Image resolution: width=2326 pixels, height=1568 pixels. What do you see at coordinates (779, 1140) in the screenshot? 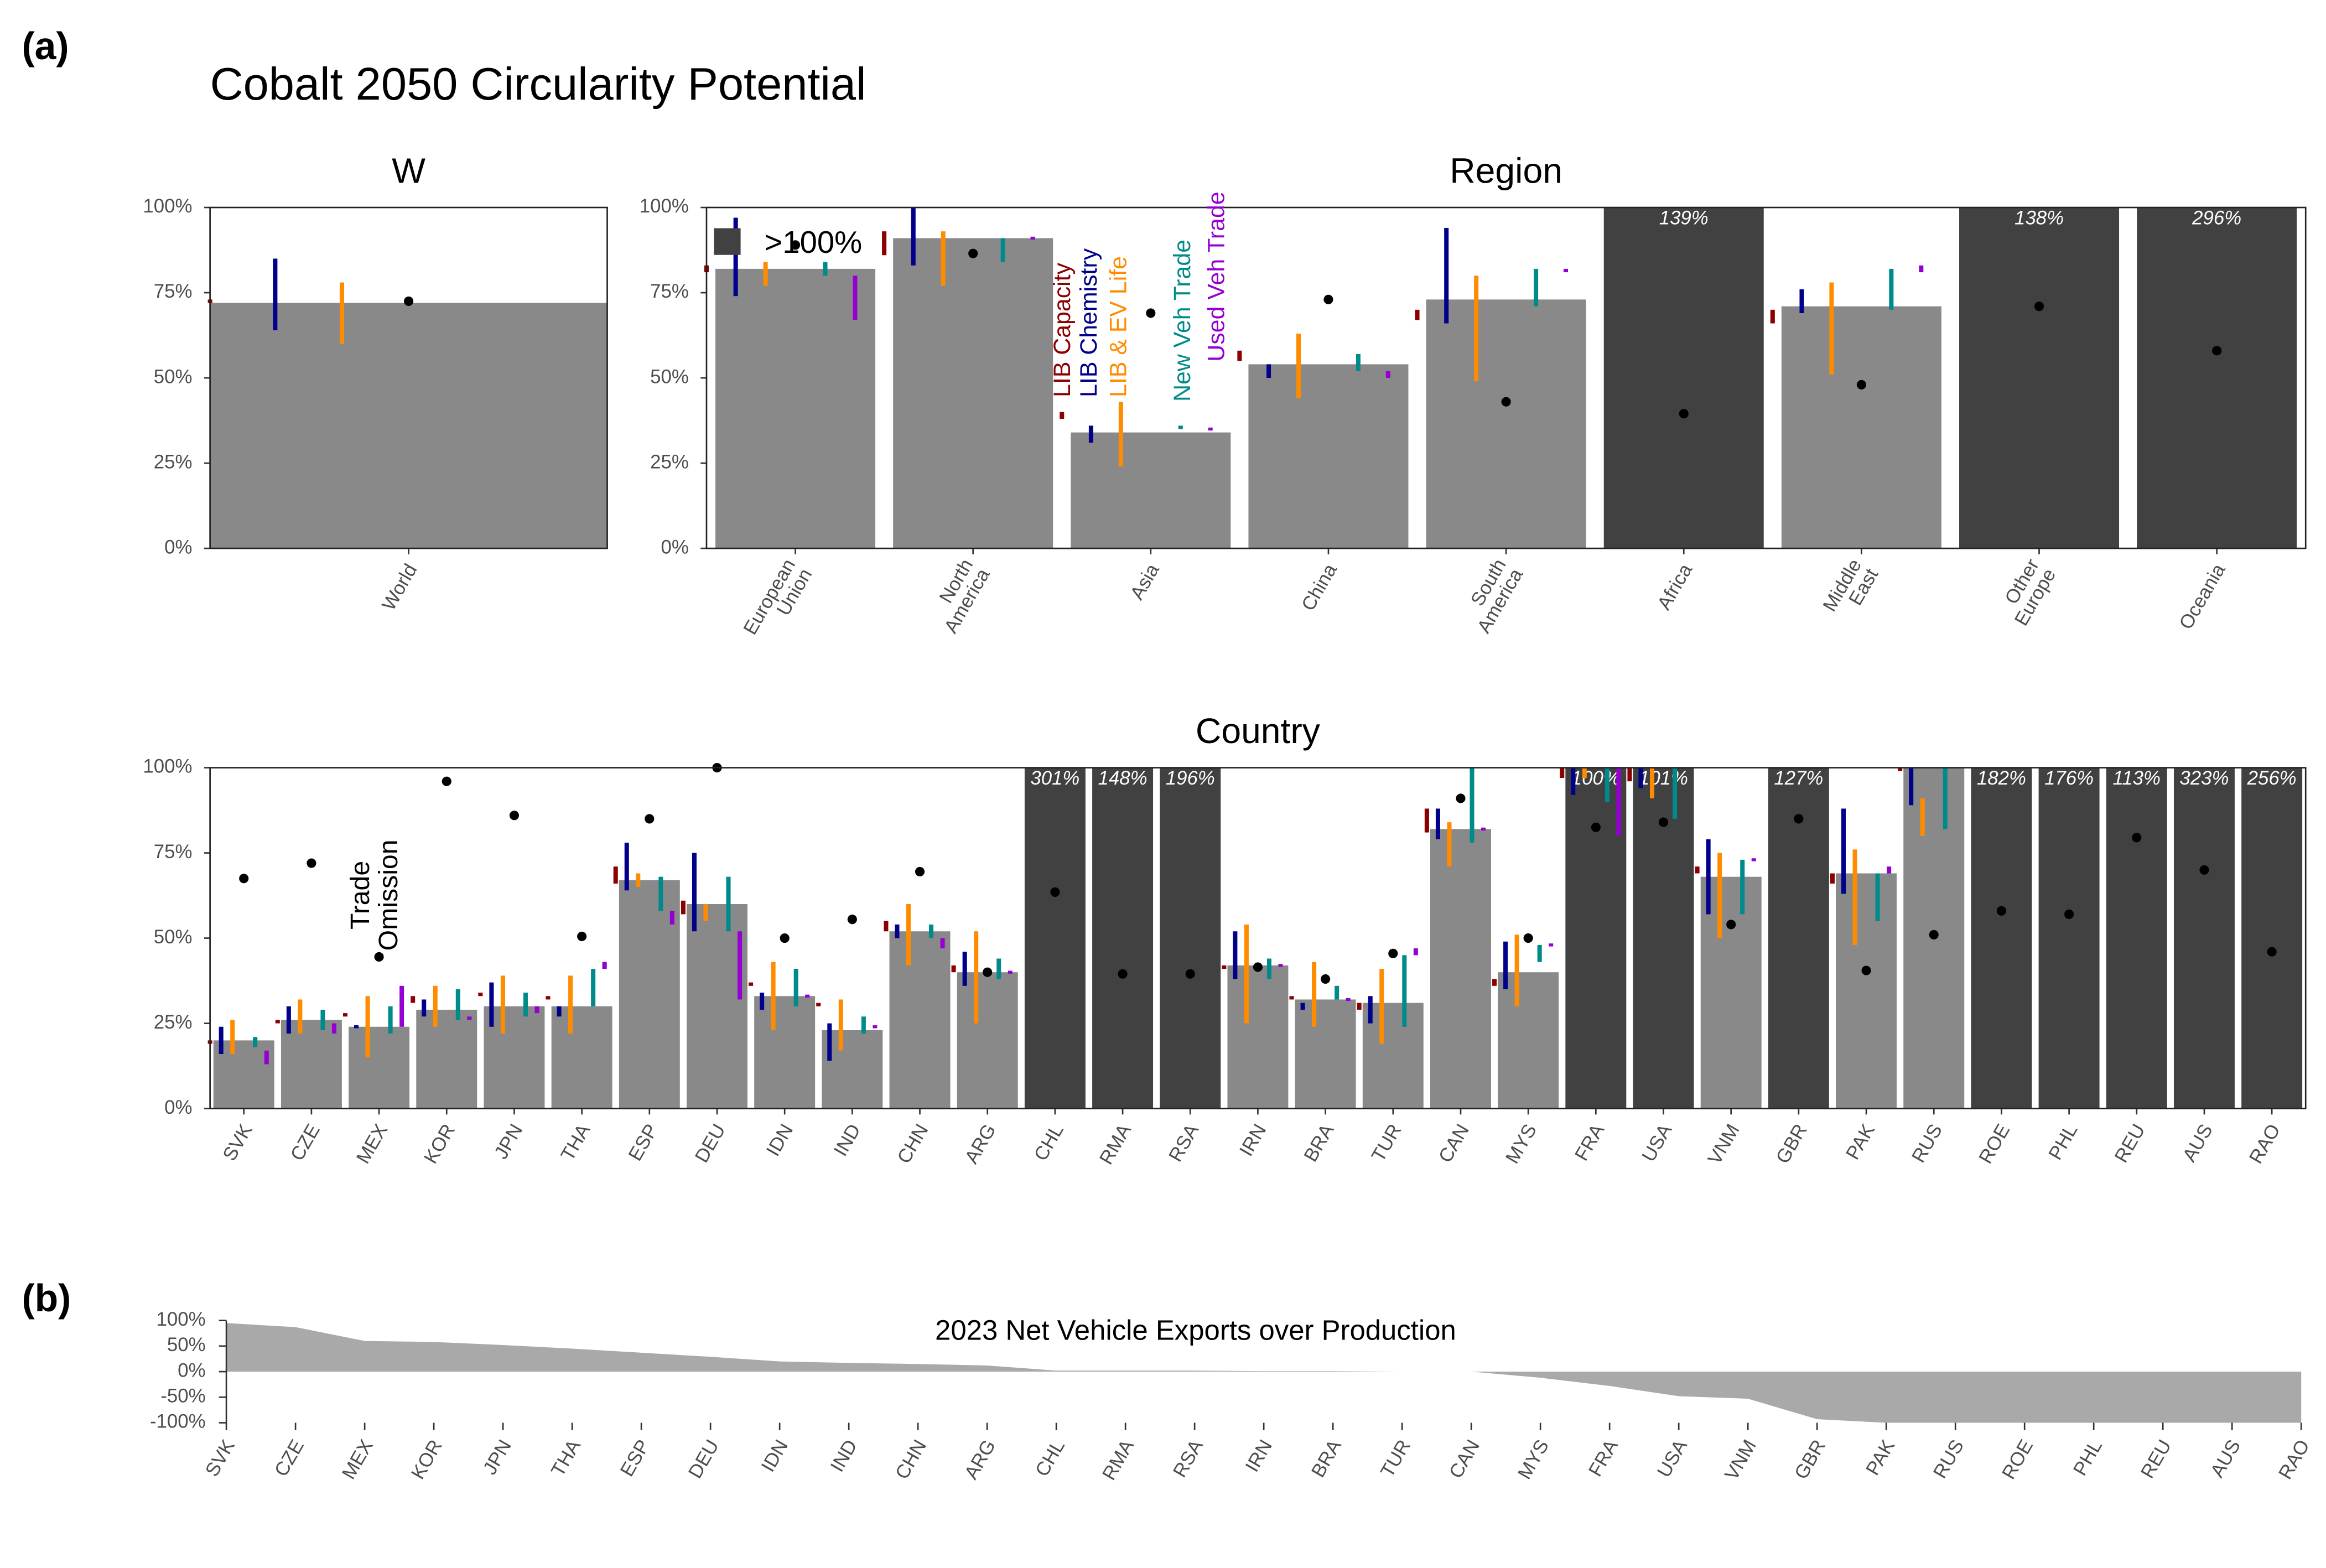
I see `x-tick-label: IDN` at bounding box center [779, 1140].